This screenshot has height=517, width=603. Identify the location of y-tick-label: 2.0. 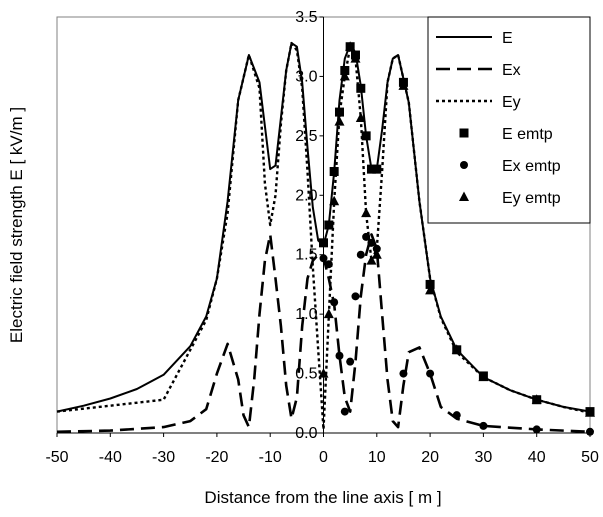
(306, 195).